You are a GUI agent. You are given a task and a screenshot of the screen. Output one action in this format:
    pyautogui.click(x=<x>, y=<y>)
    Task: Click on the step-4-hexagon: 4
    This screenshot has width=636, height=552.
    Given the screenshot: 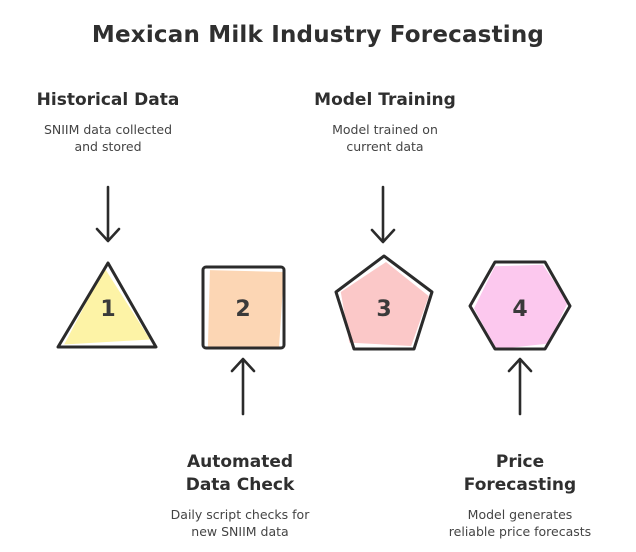 What is the action you would take?
    pyautogui.click(x=520, y=305)
    